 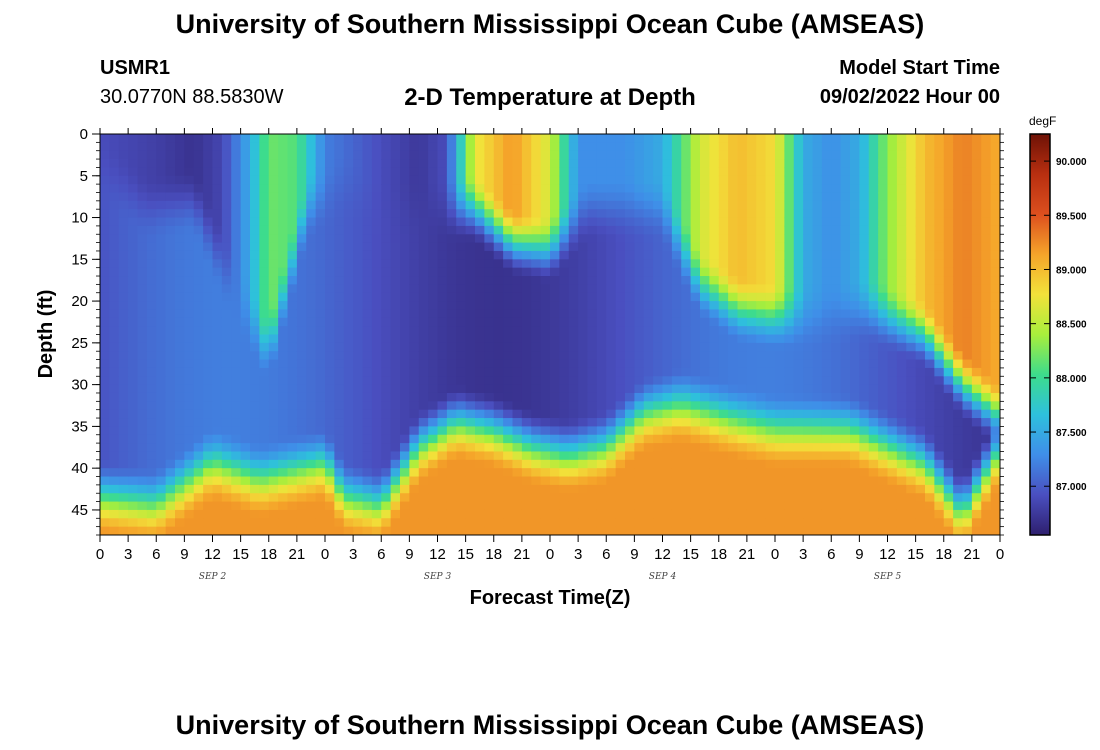 What do you see at coordinates (919, 68) in the screenshot?
I see `model-start-label: Model Start Time` at bounding box center [919, 68].